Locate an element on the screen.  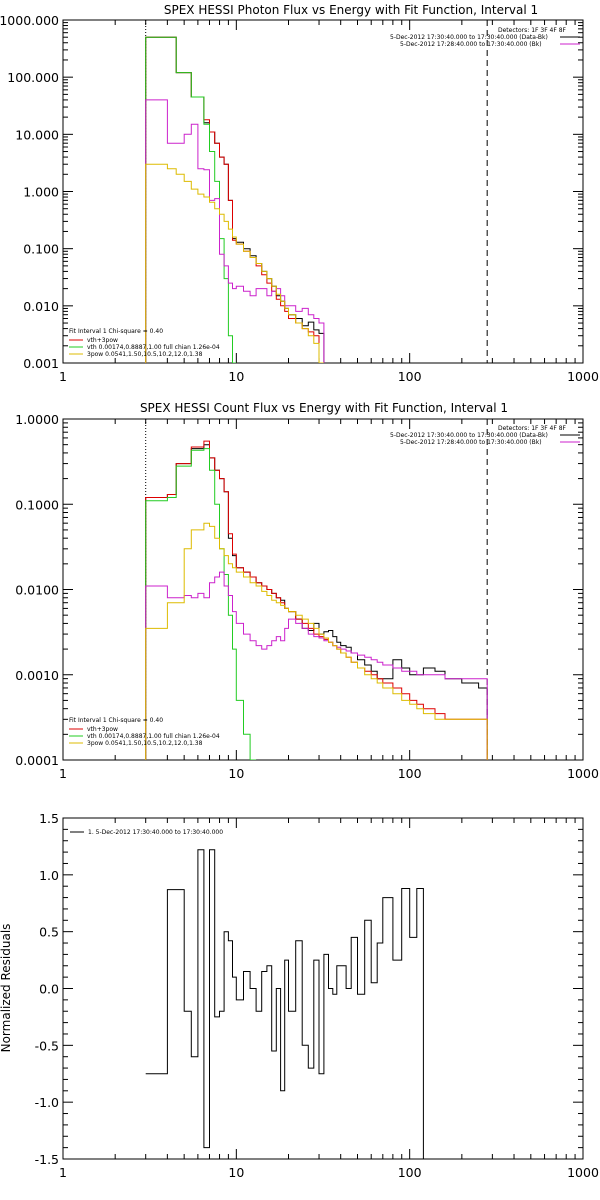
y-tick-label: 10.000 is located at coordinates (37, 134).